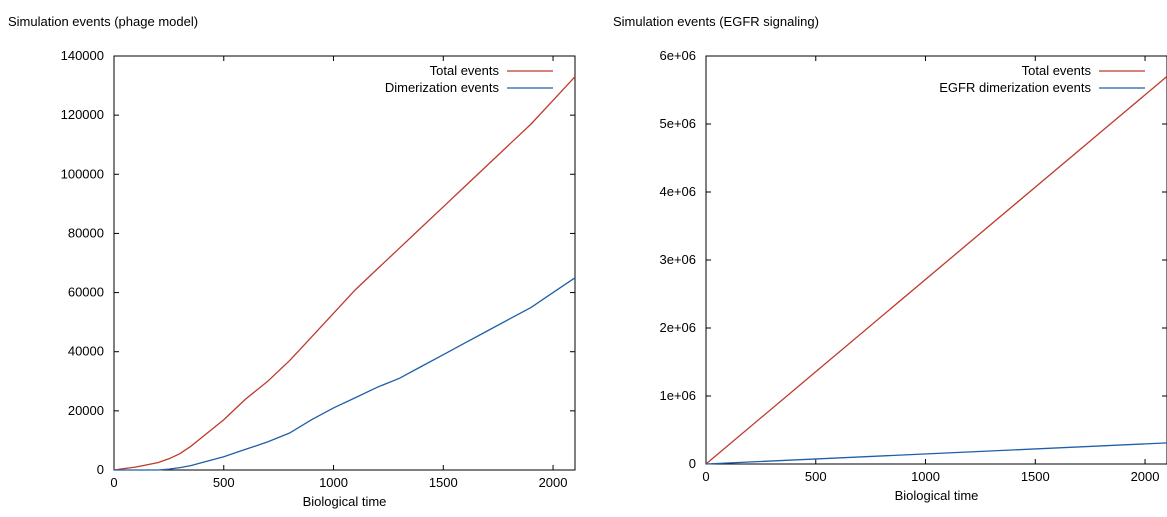 The height and width of the screenshot is (517, 1167). What do you see at coordinates (705, 476) in the screenshot?
I see `x-tick-label-right: 0` at bounding box center [705, 476].